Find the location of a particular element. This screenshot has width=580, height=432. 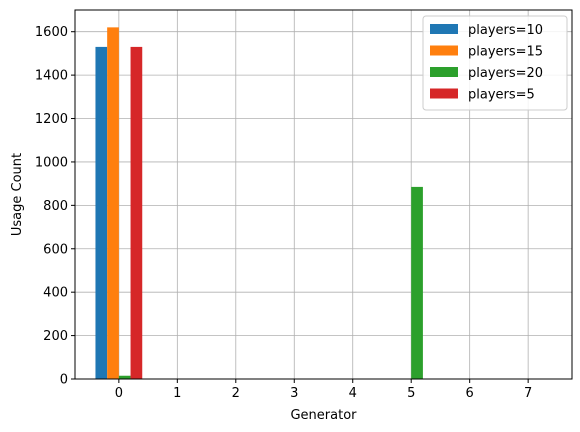

y-tick-label: 0 is located at coordinates (64, 380).